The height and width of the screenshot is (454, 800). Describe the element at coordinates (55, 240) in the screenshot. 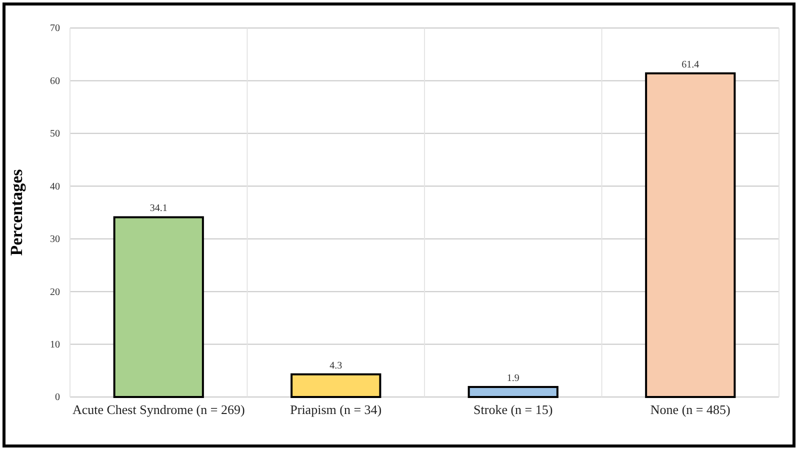

I see `y-tick-label: 30` at that location.